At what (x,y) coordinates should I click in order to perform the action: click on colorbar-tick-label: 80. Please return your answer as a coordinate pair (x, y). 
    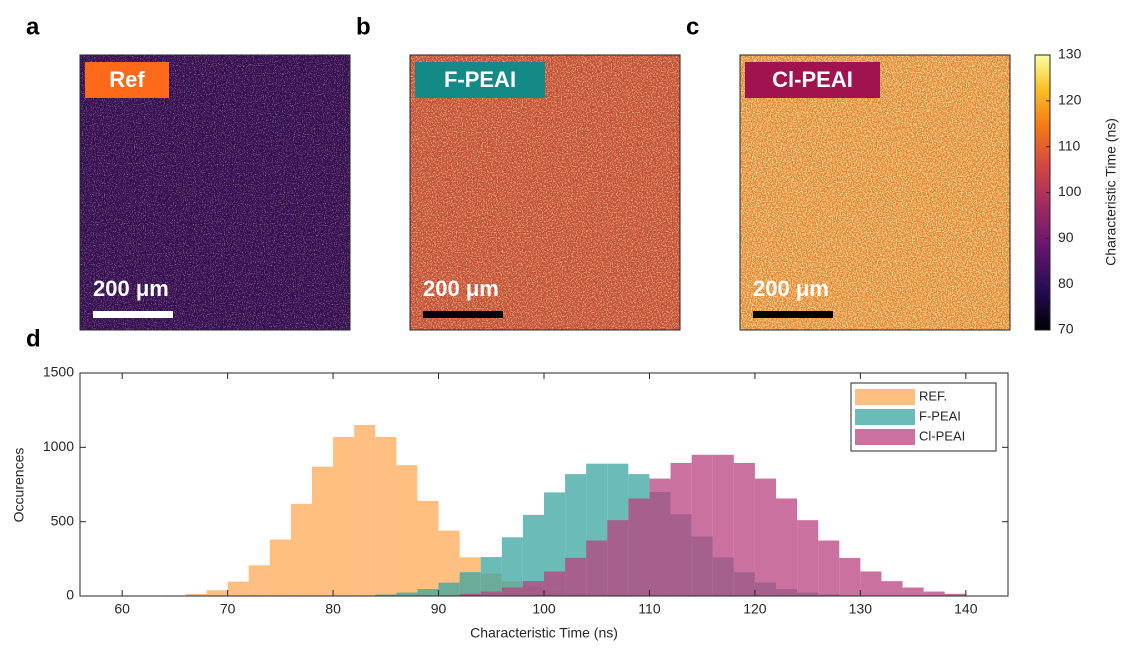
    Looking at the image, I should click on (1066, 283).